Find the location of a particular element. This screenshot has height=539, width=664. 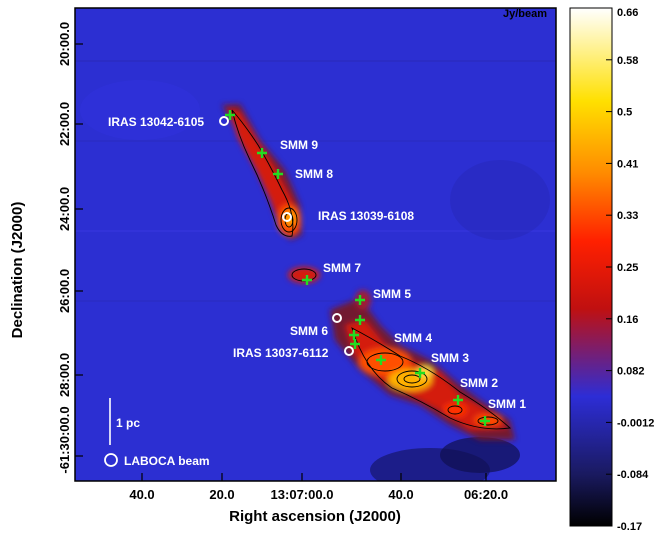

colorbar-tick-label: 0.41 is located at coordinates (627, 164).